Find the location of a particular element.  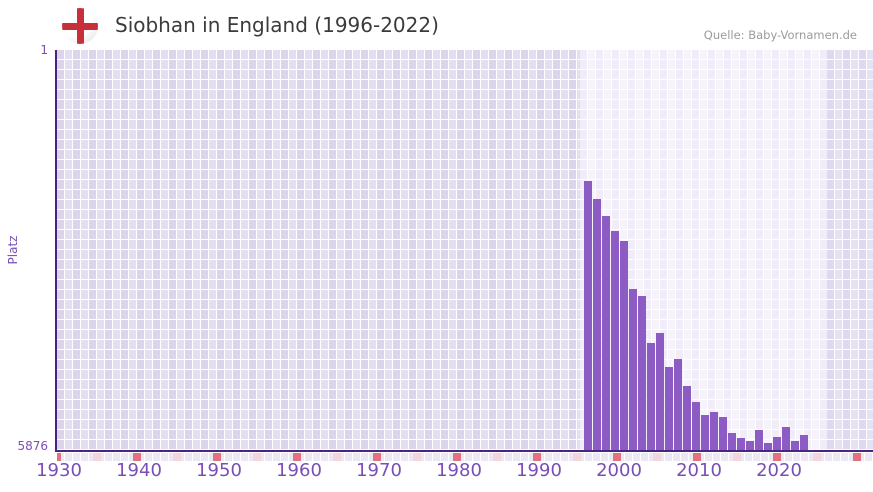

bar-2010 is located at coordinates (714, 431).